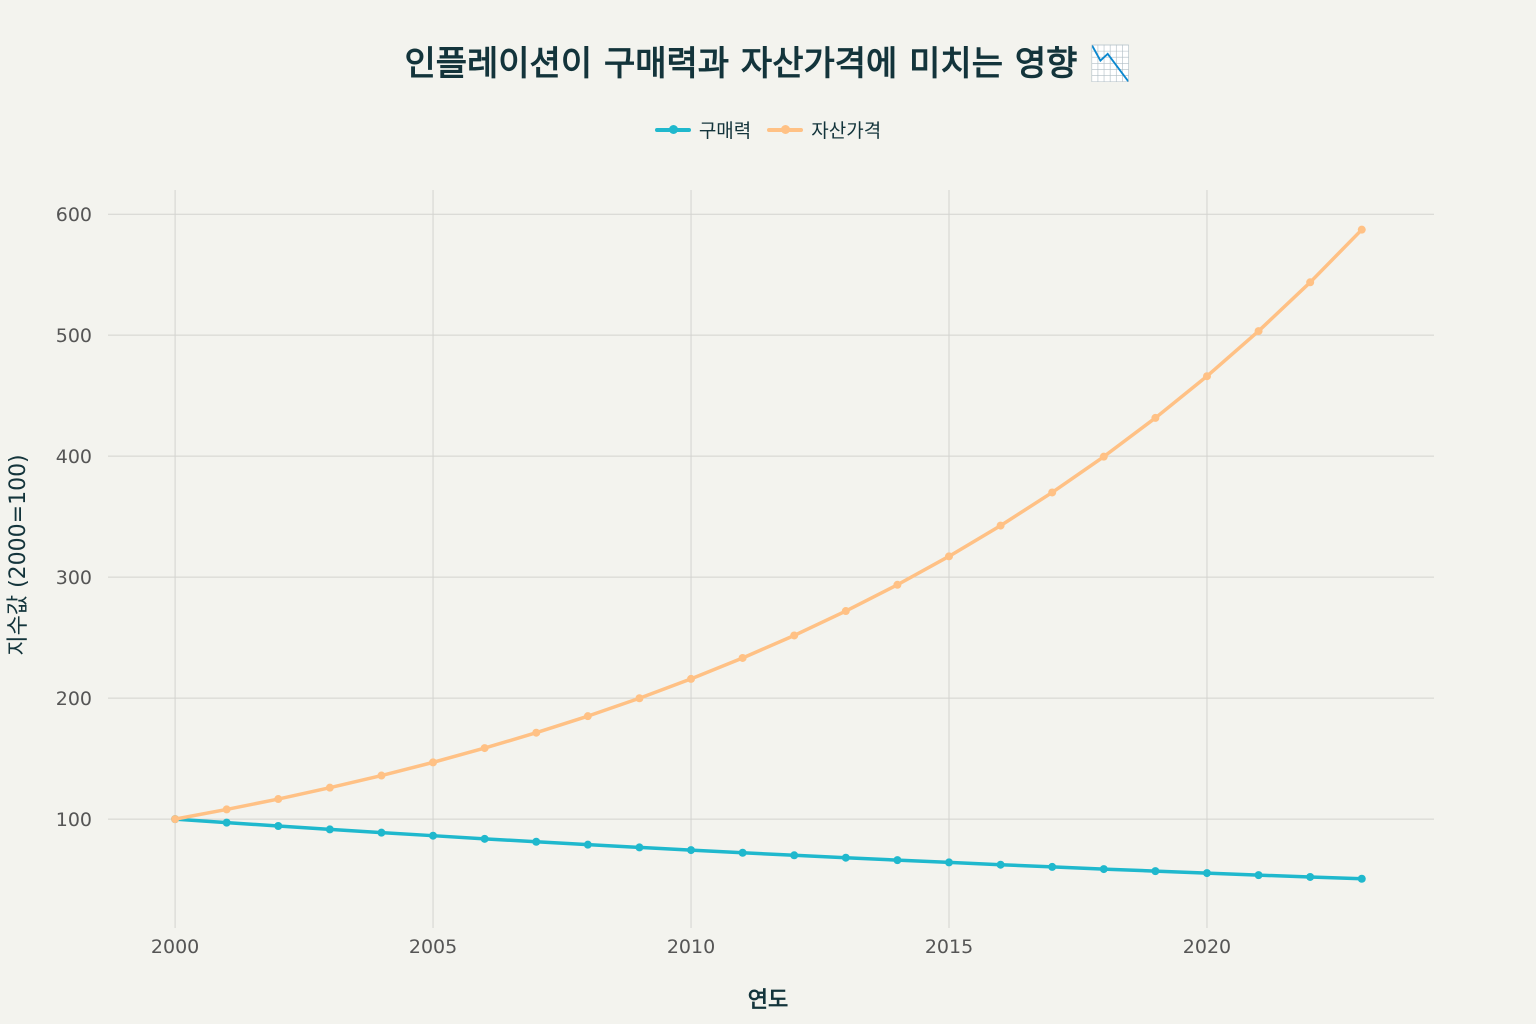 This screenshot has width=1536, height=1024. Describe the element at coordinates (1258, 875) in the screenshot. I see `data-point-0-2021` at that location.